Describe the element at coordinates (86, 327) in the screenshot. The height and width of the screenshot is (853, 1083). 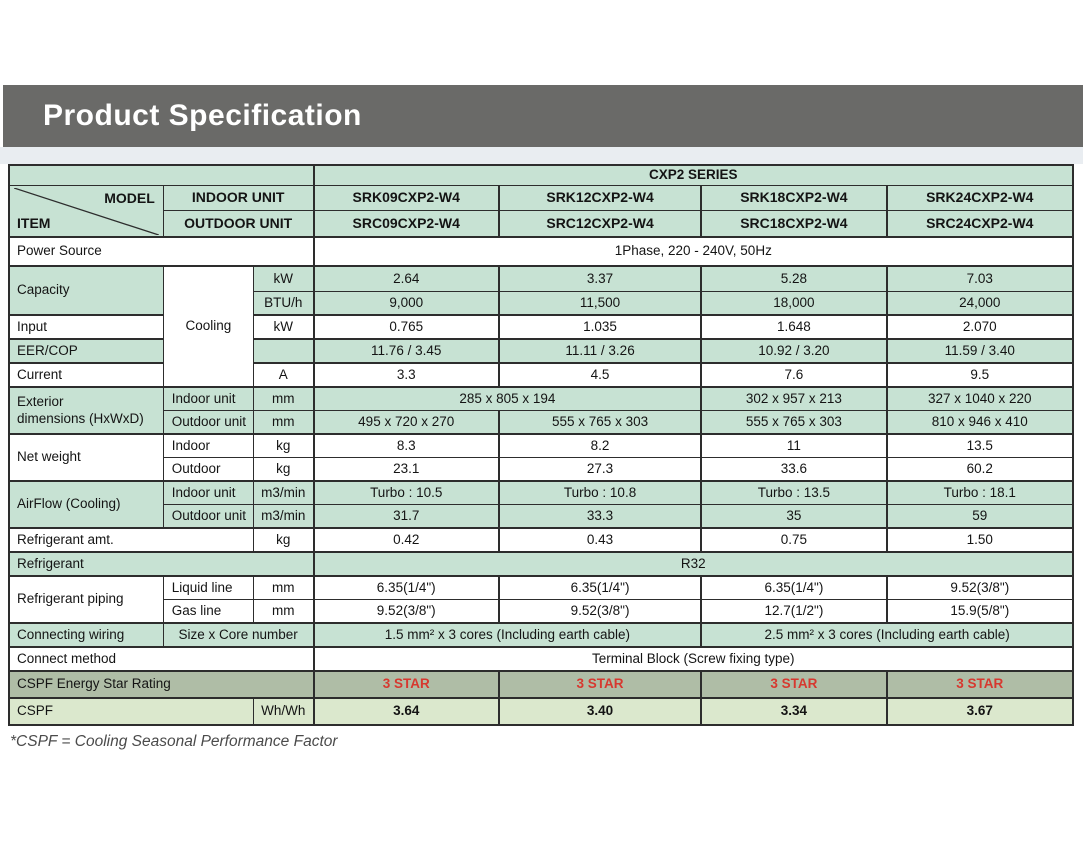
I see `input-label: Input` at that location.